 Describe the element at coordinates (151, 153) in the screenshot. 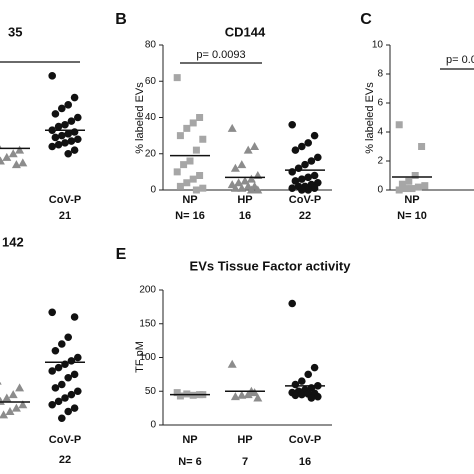

I see `y-tick-label: 20` at that location.